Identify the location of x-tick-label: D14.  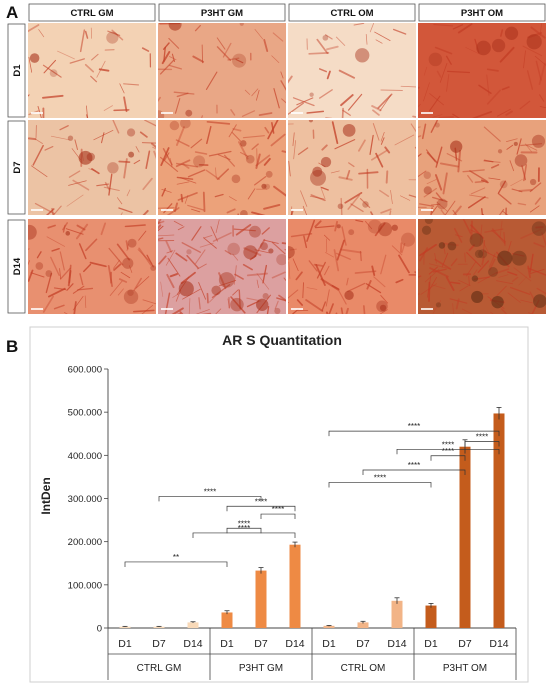
(294, 644).